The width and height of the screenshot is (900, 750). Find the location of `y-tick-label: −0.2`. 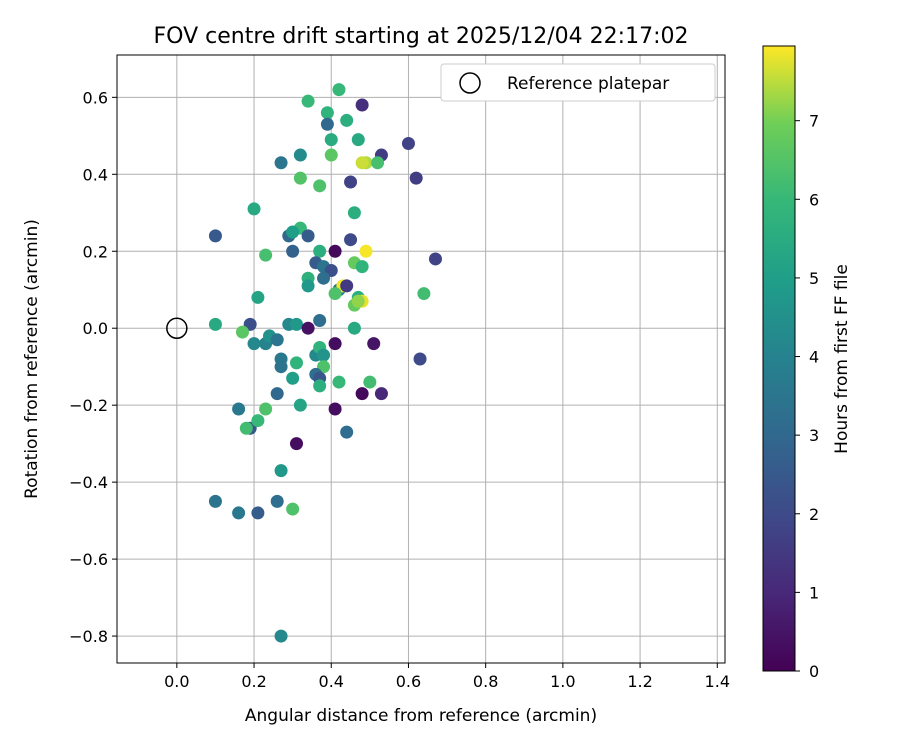

y-tick-label: −0.2 is located at coordinates (88, 405).